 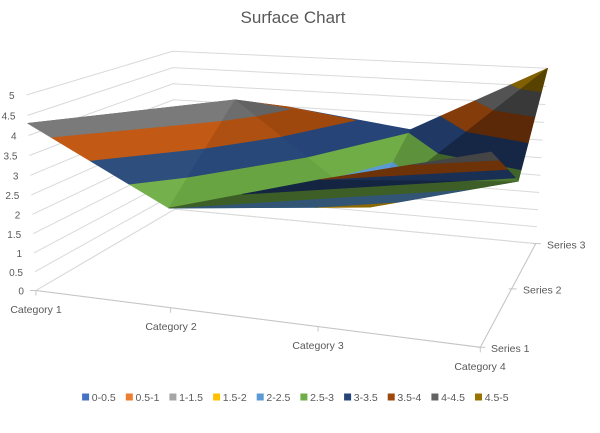 What do you see at coordinates (191, 398) in the screenshot?
I see `svg-text: 1-1.5` at bounding box center [191, 398].